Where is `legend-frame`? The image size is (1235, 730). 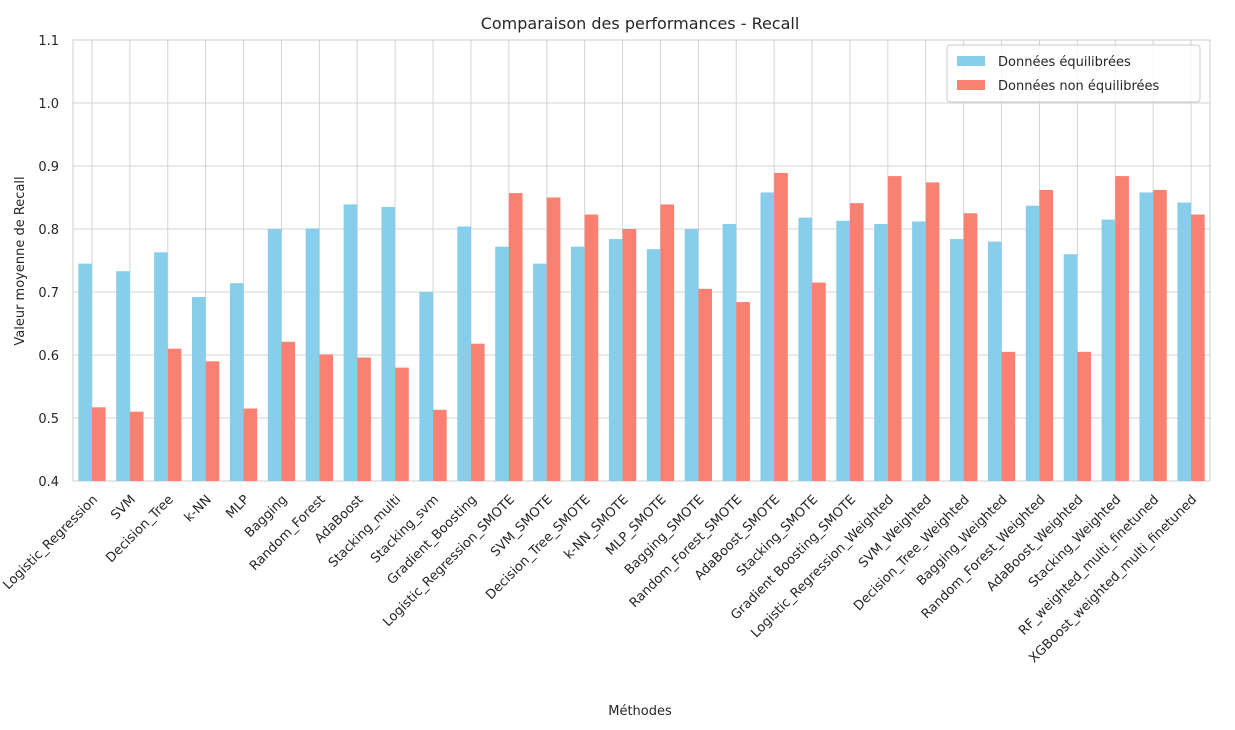
legend-frame is located at coordinates (1073, 73).